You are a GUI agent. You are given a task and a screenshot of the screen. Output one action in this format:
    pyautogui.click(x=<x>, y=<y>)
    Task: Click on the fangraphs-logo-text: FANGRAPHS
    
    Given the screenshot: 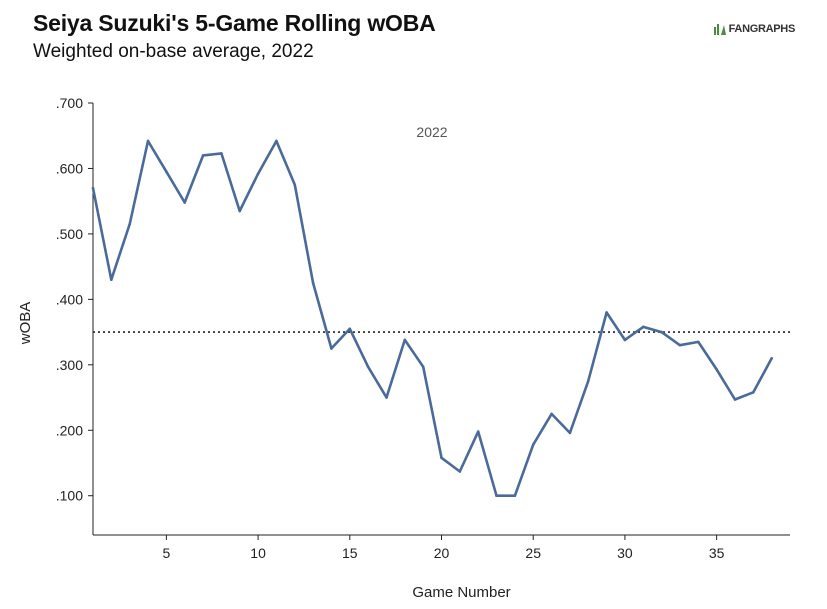 What is the action you would take?
    pyautogui.click(x=762, y=29)
    